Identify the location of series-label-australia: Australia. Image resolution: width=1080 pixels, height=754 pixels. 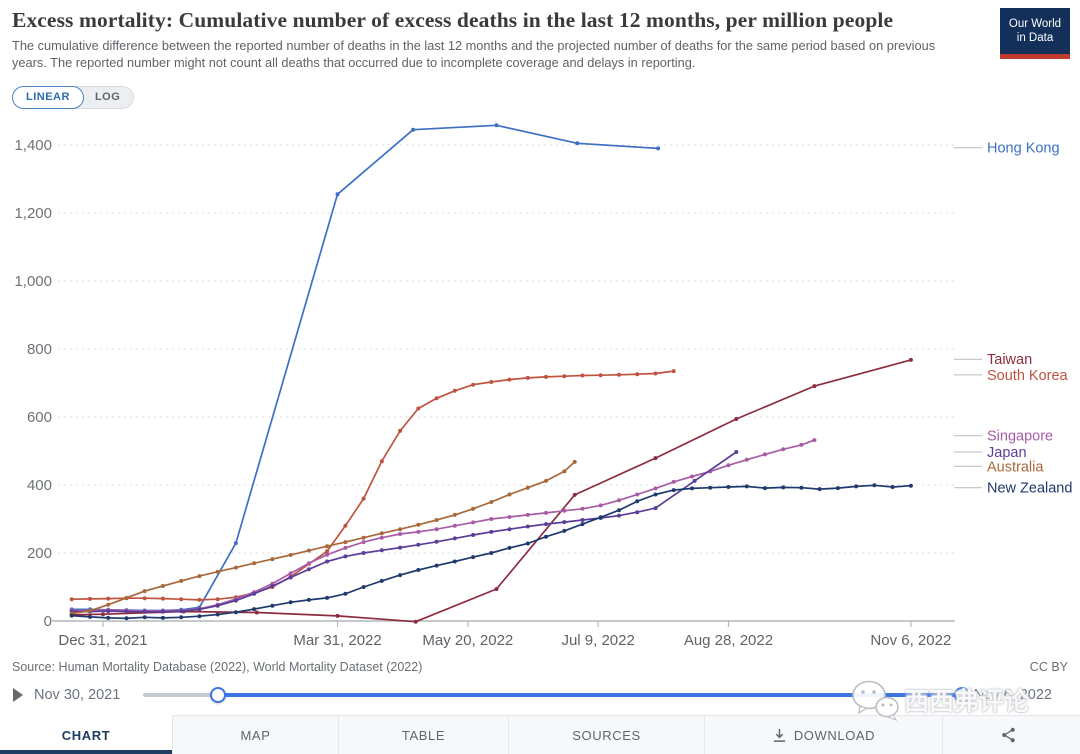
(1015, 467).